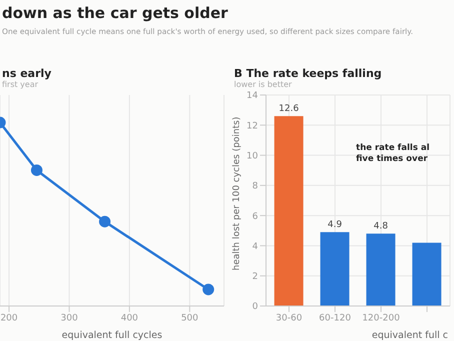 This screenshot has height=341, width=454. Describe the element at coordinates (252, 96) in the screenshot. I see `y-tick-label: 14` at that location.